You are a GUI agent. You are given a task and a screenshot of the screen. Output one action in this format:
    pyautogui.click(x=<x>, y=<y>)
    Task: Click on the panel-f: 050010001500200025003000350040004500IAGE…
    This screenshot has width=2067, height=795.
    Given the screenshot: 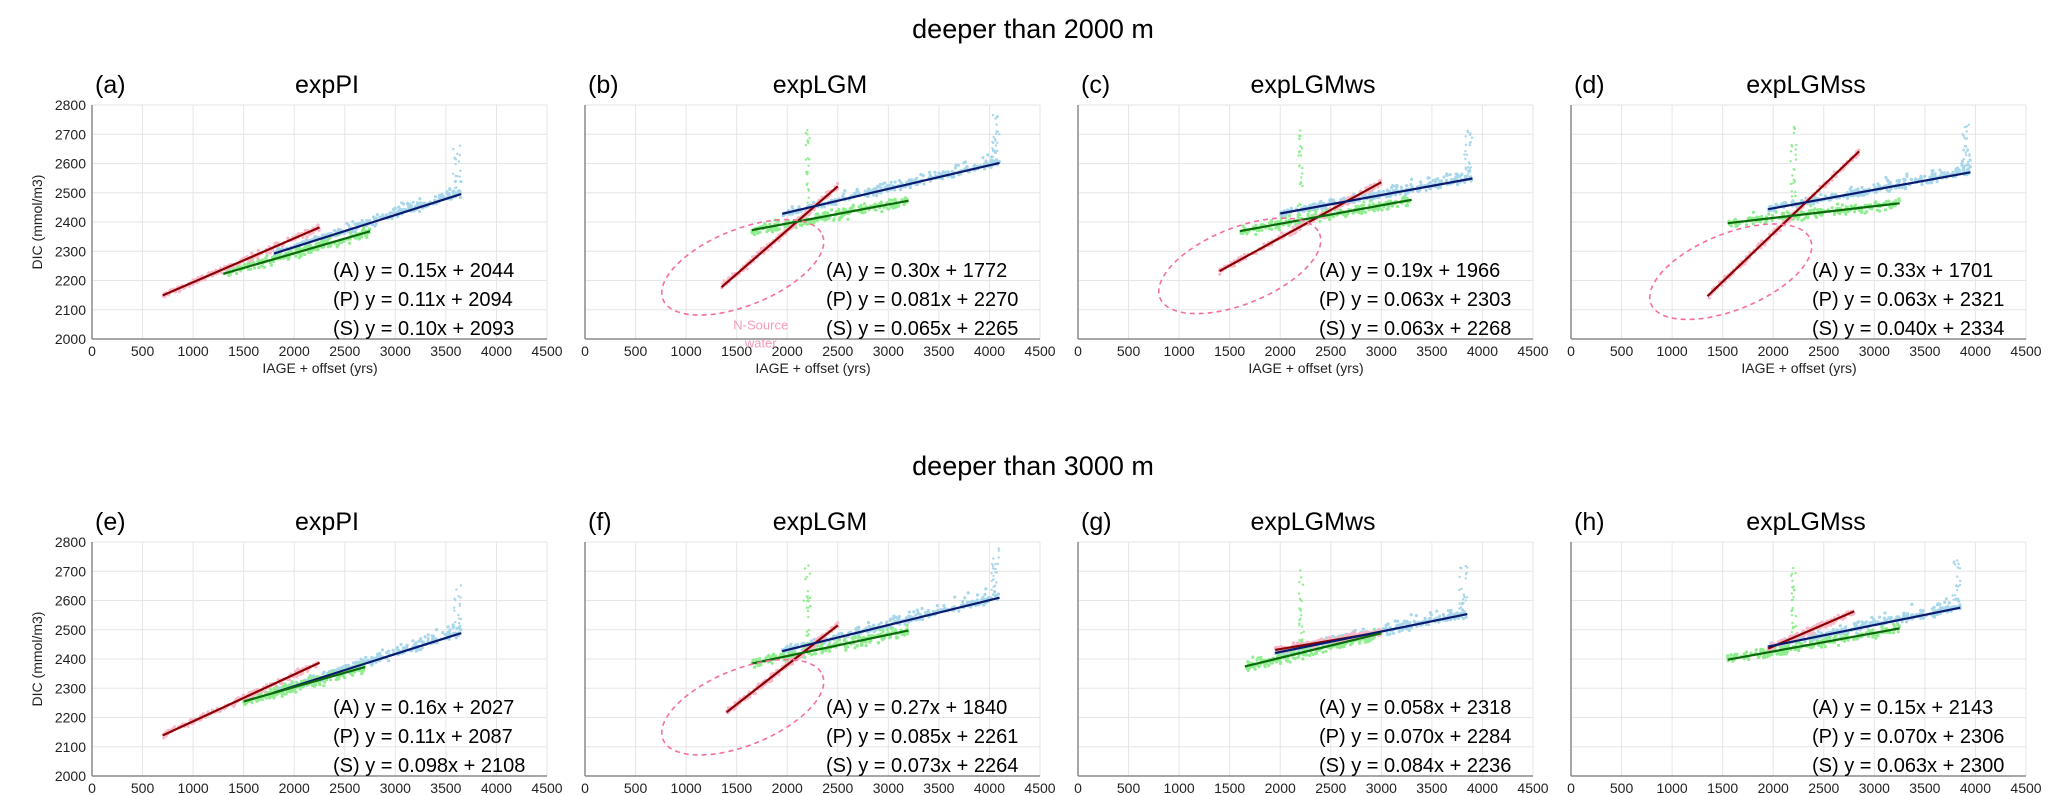 What is the action you would take?
    pyautogui.click(x=818, y=651)
    